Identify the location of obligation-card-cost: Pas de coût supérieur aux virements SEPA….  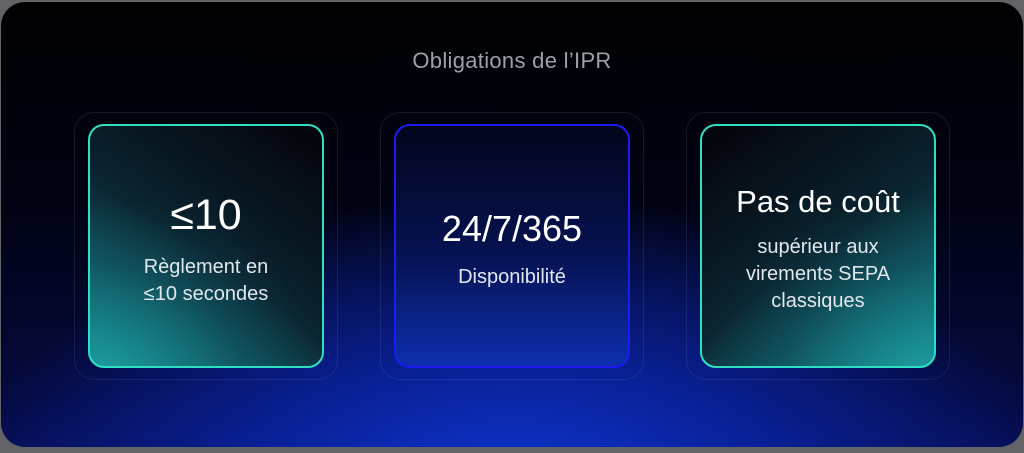
(818, 246).